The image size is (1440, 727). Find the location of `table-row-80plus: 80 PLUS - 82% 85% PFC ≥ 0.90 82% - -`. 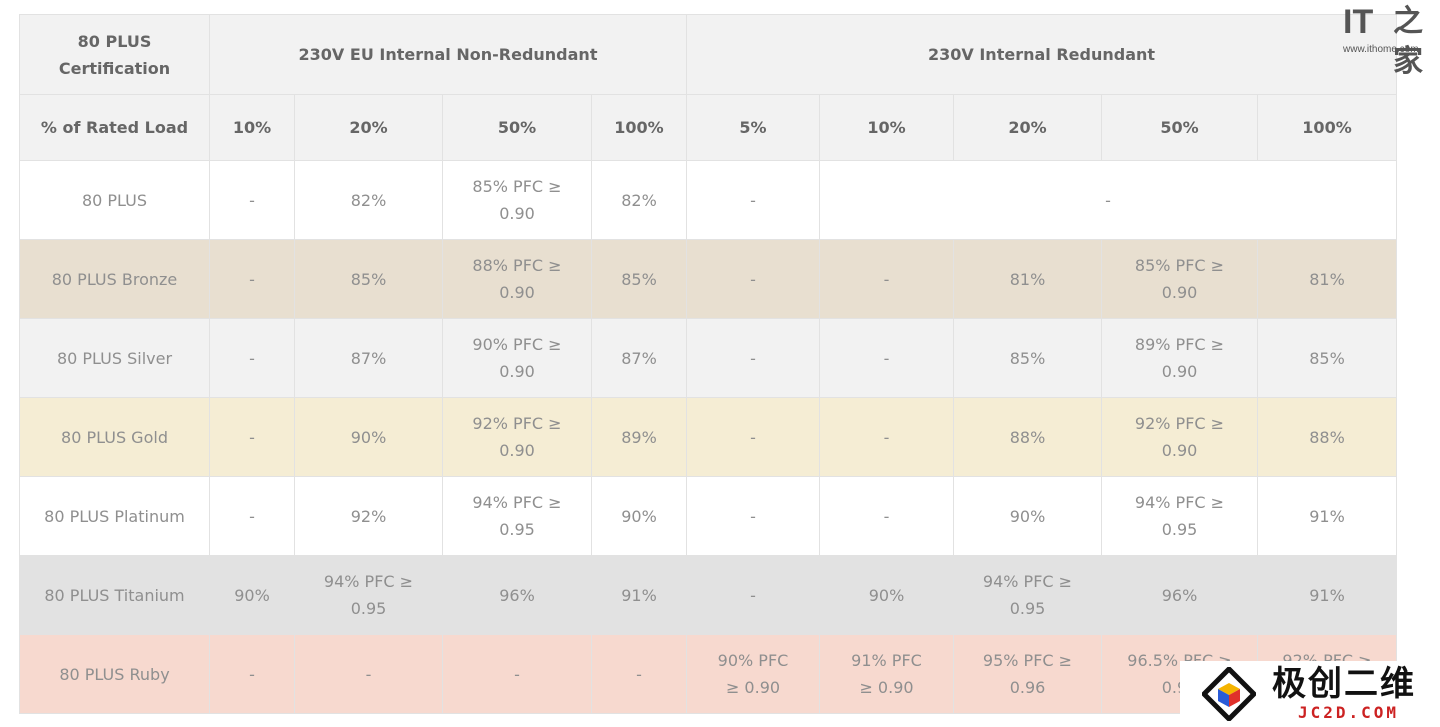

table-row-80plus: 80 PLUS - 82% 85% PFC ≥ 0.90 82% - - is located at coordinates (708, 200).